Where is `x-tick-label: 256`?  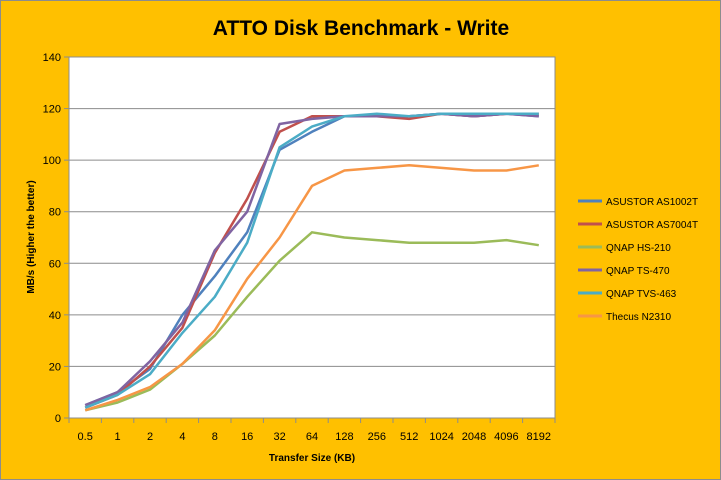 x-tick-label: 256 is located at coordinates (377, 437).